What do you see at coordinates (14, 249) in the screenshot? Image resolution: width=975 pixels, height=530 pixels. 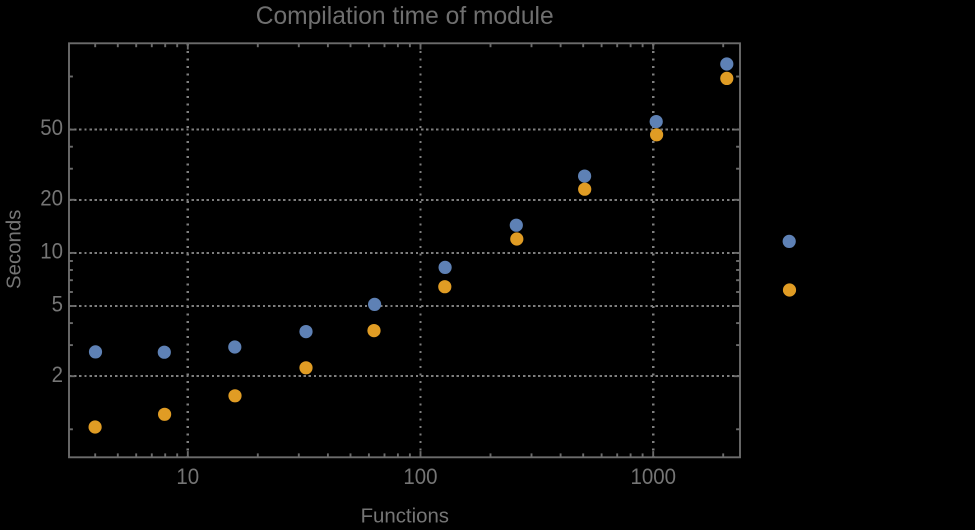 I see `svg-text: Seconds` at bounding box center [14, 249].